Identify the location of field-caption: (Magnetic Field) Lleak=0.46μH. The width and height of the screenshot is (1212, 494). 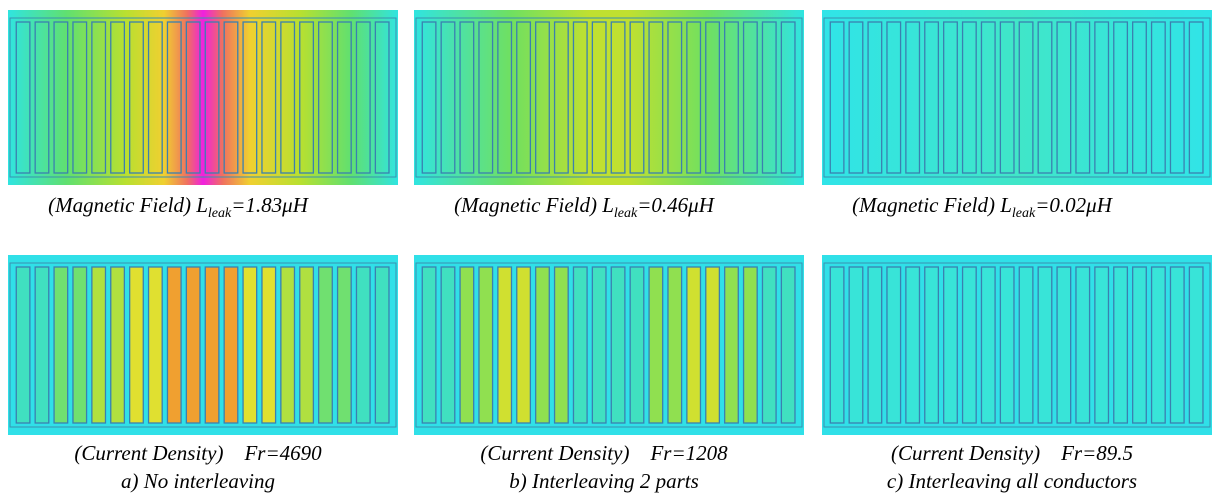
(585, 207).